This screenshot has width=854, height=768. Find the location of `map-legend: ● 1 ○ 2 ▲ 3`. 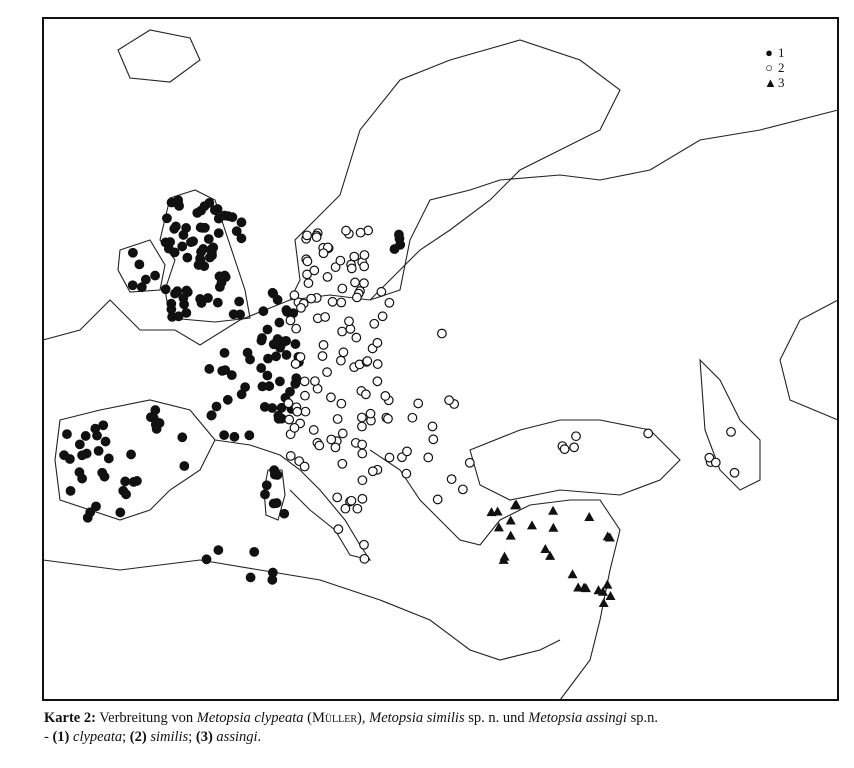

map-legend: ● 1 ○ 2 ▲ 3 is located at coordinates (774, 67).